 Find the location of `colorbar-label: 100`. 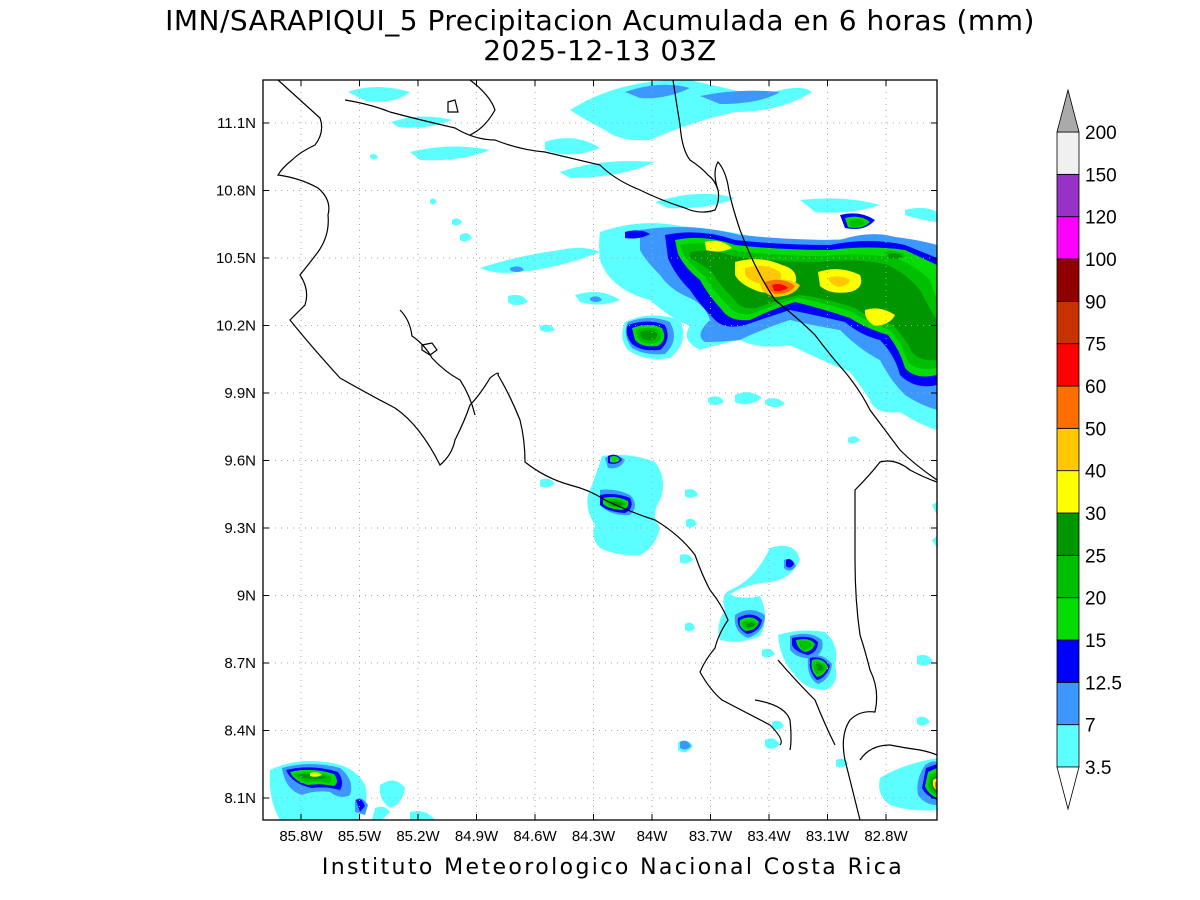

colorbar-label: 100 is located at coordinates (1101, 260).